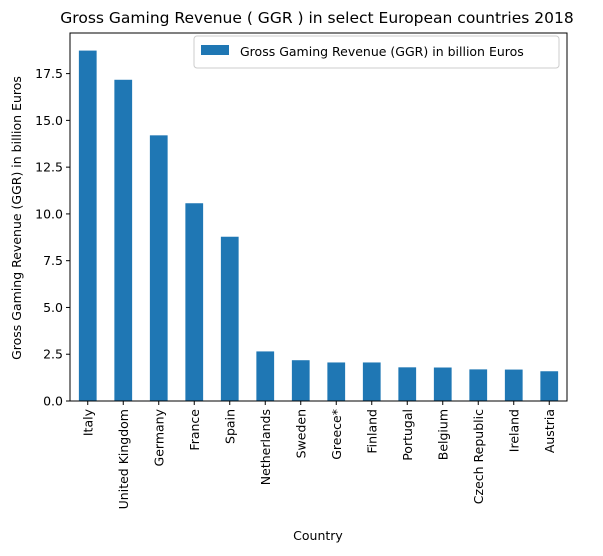  I want to click on x-tick-label: Finland, so click(371, 431).